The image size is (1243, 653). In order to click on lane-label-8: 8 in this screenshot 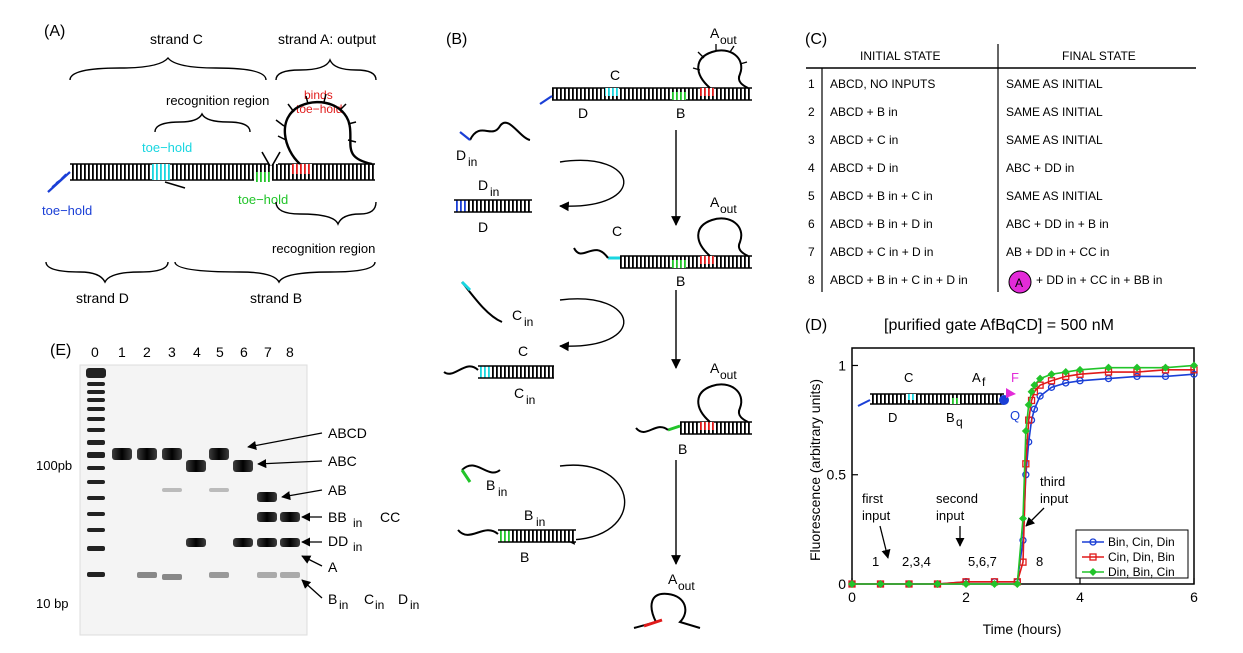, I will do `click(290, 352)`.